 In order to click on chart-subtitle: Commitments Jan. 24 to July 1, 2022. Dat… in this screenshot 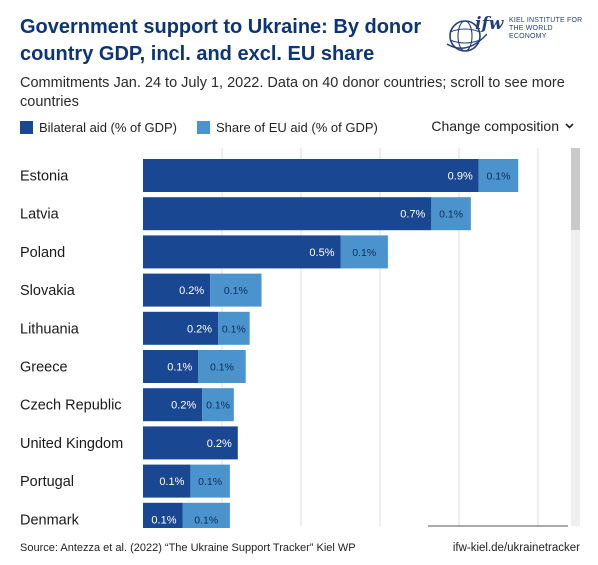, I will do `click(292, 92)`.